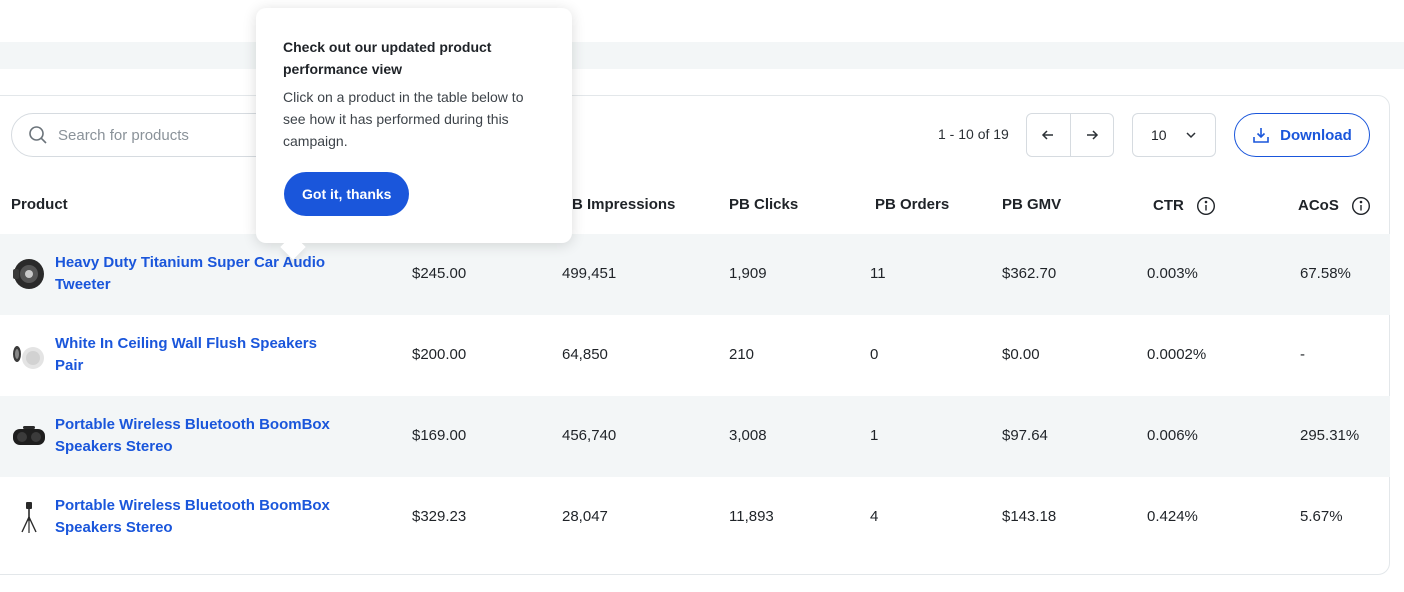 The height and width of the screenshot is (592, 1404). What do you see at coordinates (1325, 273) in the screenshot?
I see `acos-cell: 67.58%` at bounding box center [1325, 273].